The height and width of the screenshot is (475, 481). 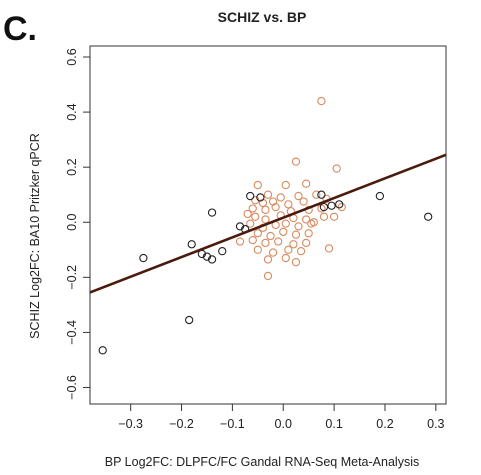 I want to click on x-tick-label: 0.0, so click(x=283, y=424).